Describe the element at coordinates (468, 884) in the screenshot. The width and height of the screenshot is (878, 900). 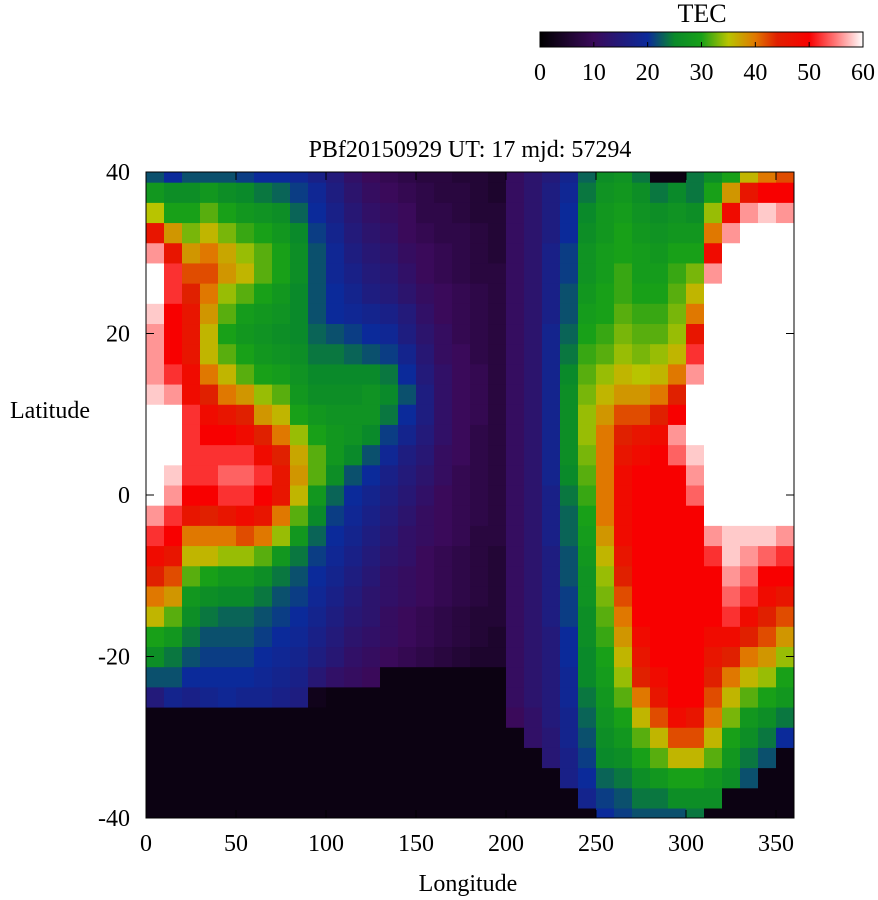
I see `x-axis-label: Longitude` at that location.